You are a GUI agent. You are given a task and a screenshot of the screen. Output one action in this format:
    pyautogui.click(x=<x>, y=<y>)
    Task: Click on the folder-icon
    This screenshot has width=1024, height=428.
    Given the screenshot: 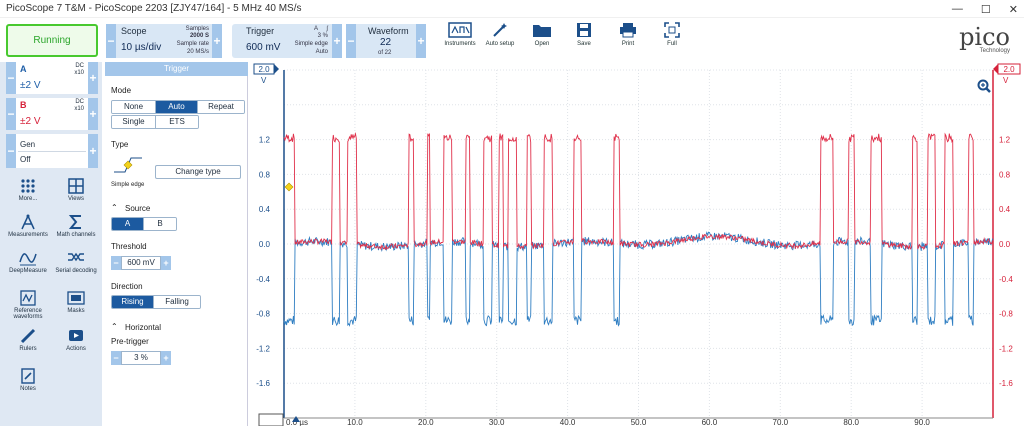 What is the action you would take?
    pyautogui.click(x=542, y=31)
    